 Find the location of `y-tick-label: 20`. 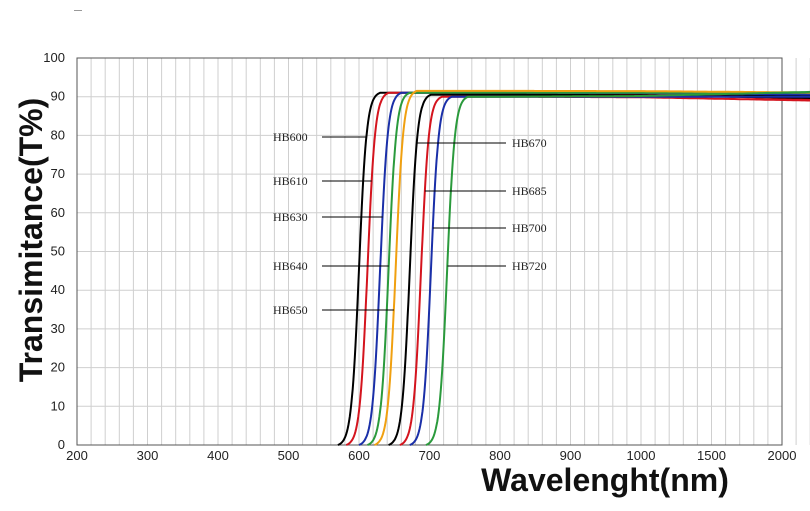

y-tick-label: 20 is located at coordinates (58, 367).